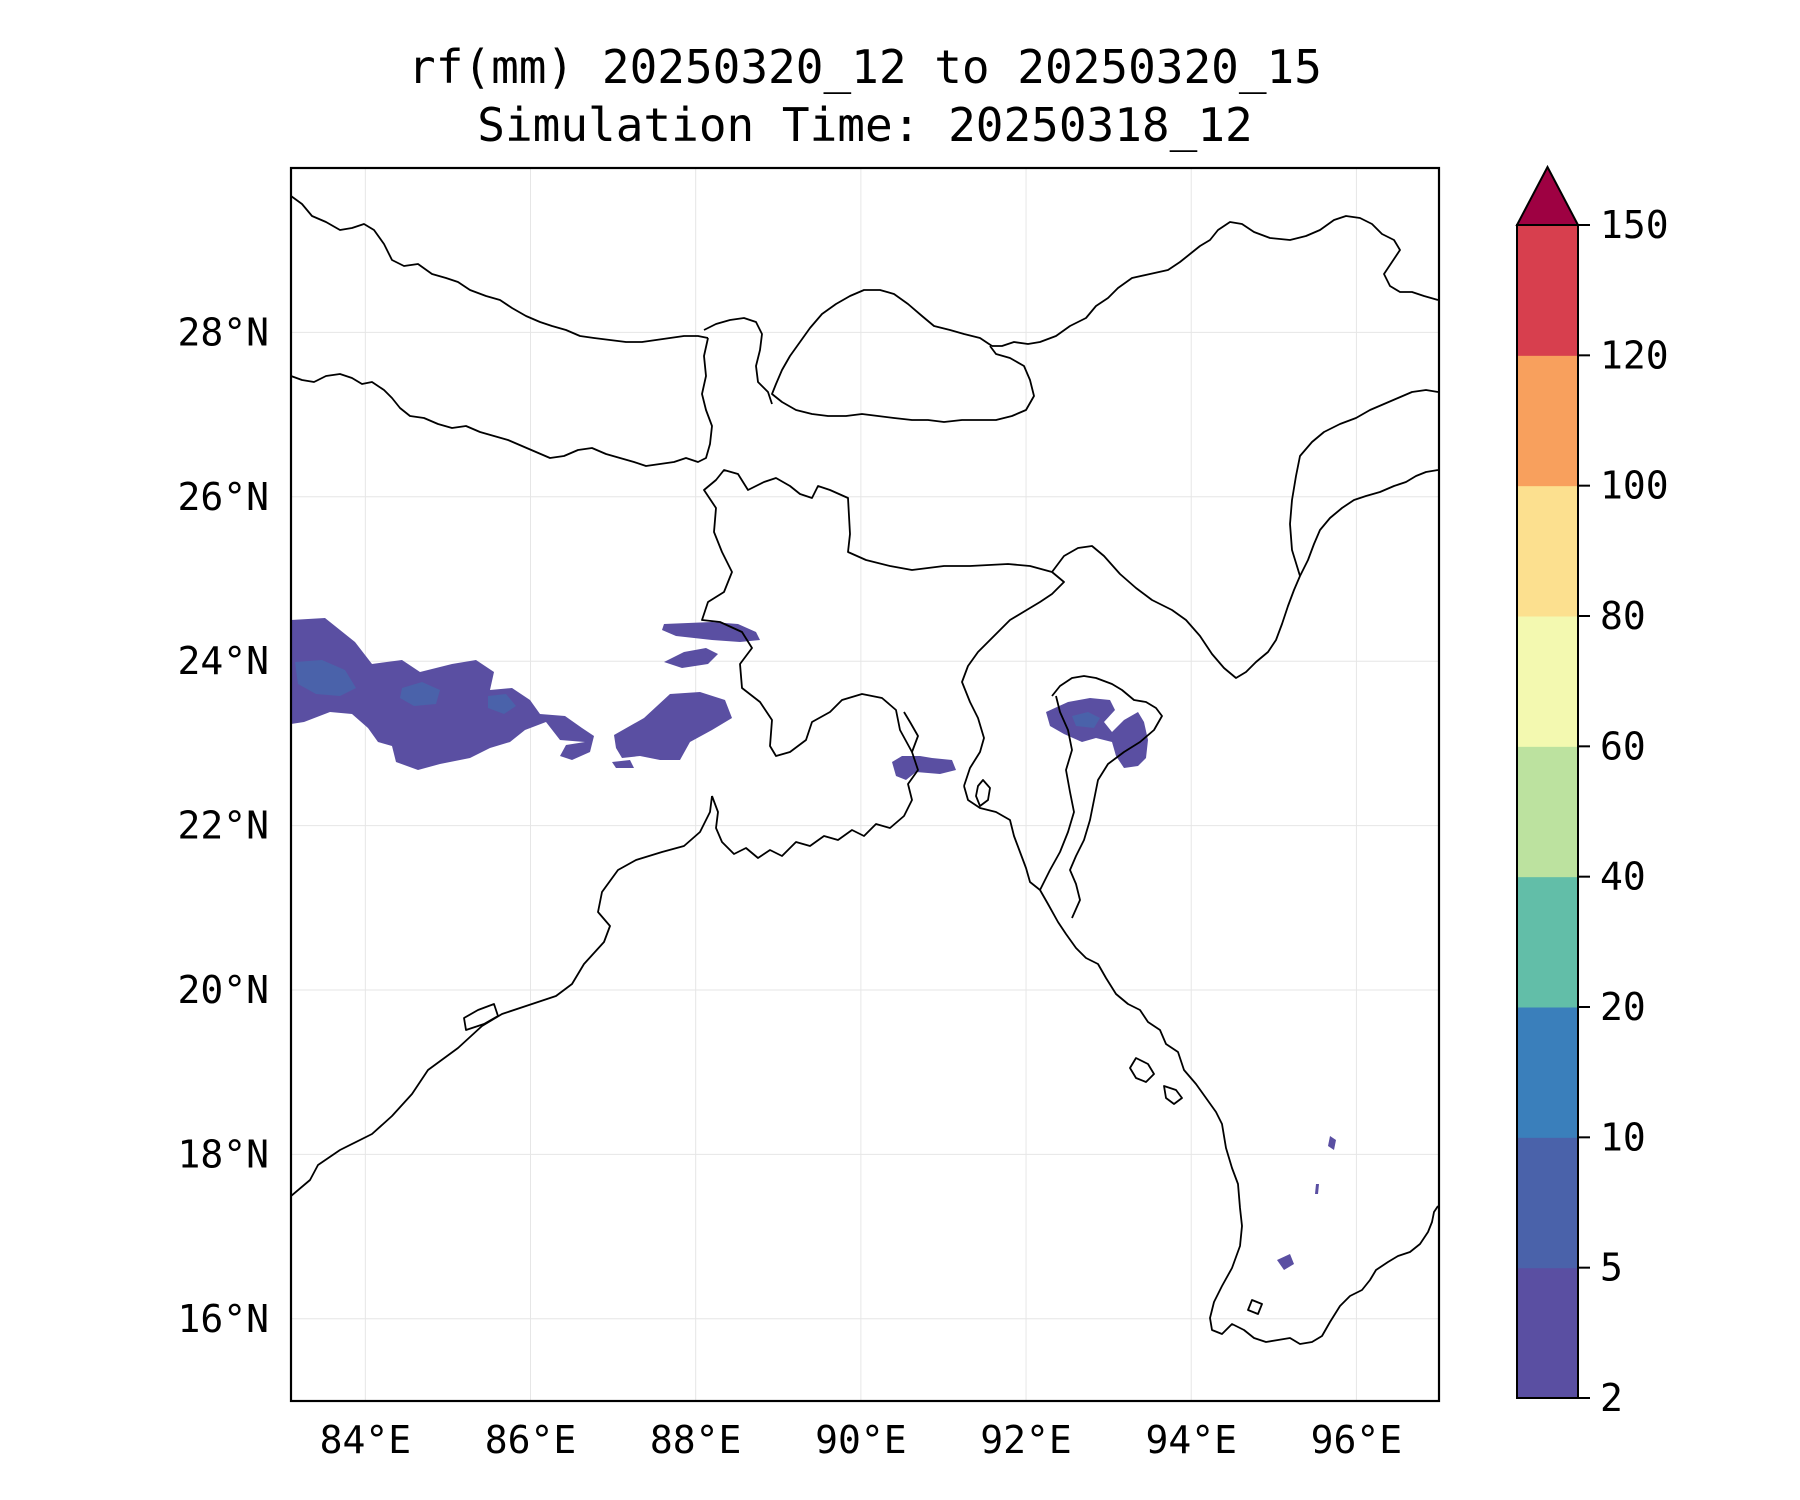  Describe the element at coordinates (1592, 792) in the screenshot. I see `colorbar: 2 5 10 20 40 60 80 100 120 150` at that location.